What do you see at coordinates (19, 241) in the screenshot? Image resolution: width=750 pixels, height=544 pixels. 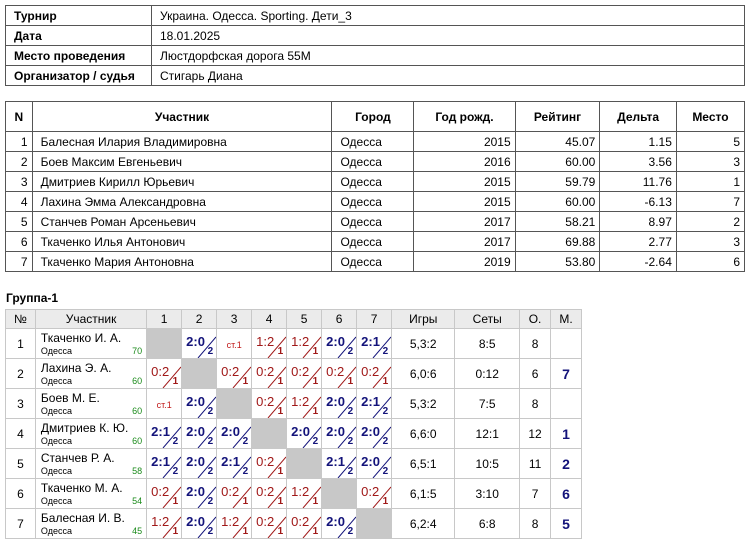 I see `player-cell: 6` at bounding box center [19, 241].